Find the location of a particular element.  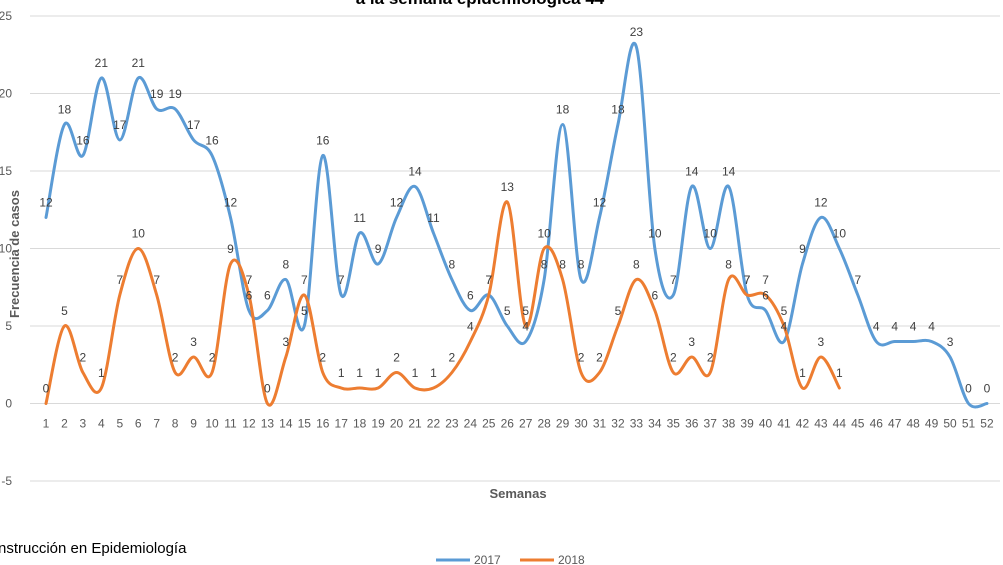

data-label: 18 is located at coordinates (618, 110).